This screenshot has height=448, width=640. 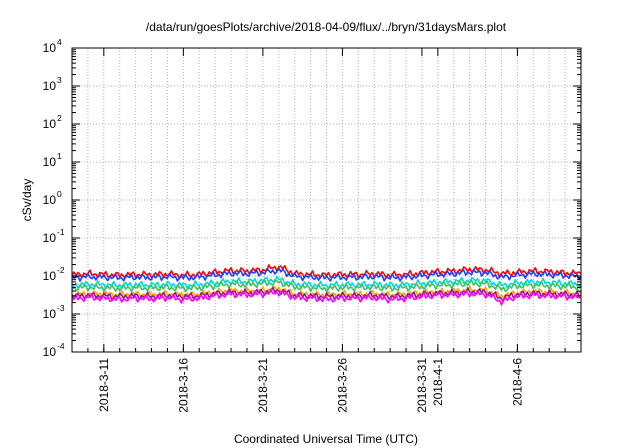 What do you see at coordinates (104, 385) in the screenshot?
I see `x-tick-label: 2018-3-11` at bounding box center [104, 385].